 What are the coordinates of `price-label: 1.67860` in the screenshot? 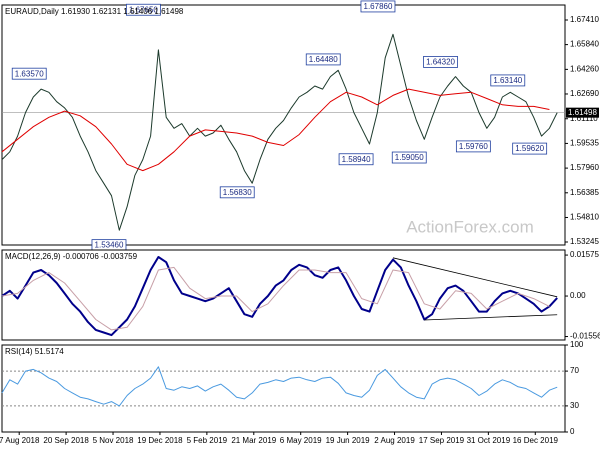 It's located at (378, 6).